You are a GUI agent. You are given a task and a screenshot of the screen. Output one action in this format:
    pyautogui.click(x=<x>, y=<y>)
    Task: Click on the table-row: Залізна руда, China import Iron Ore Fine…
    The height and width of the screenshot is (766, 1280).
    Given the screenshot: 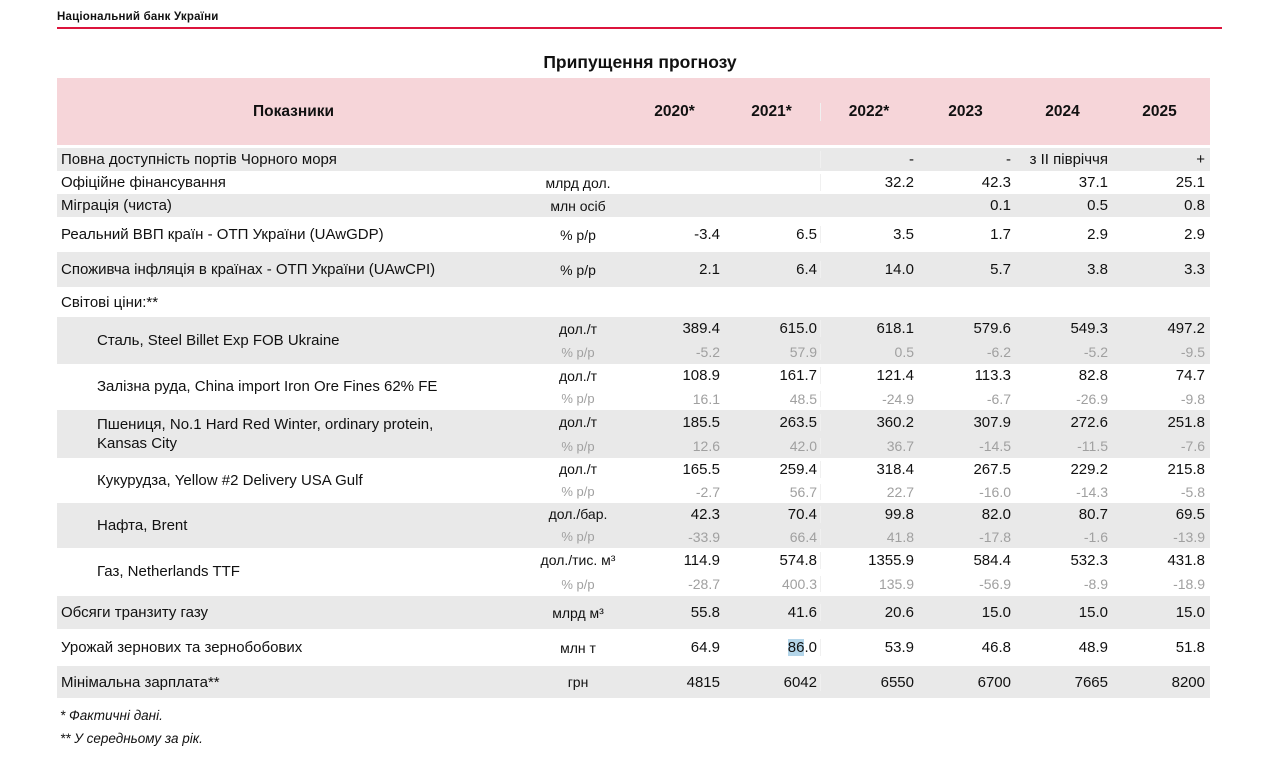 What is the action you would take?
    pyautogui.click(x=633, y=387)
    